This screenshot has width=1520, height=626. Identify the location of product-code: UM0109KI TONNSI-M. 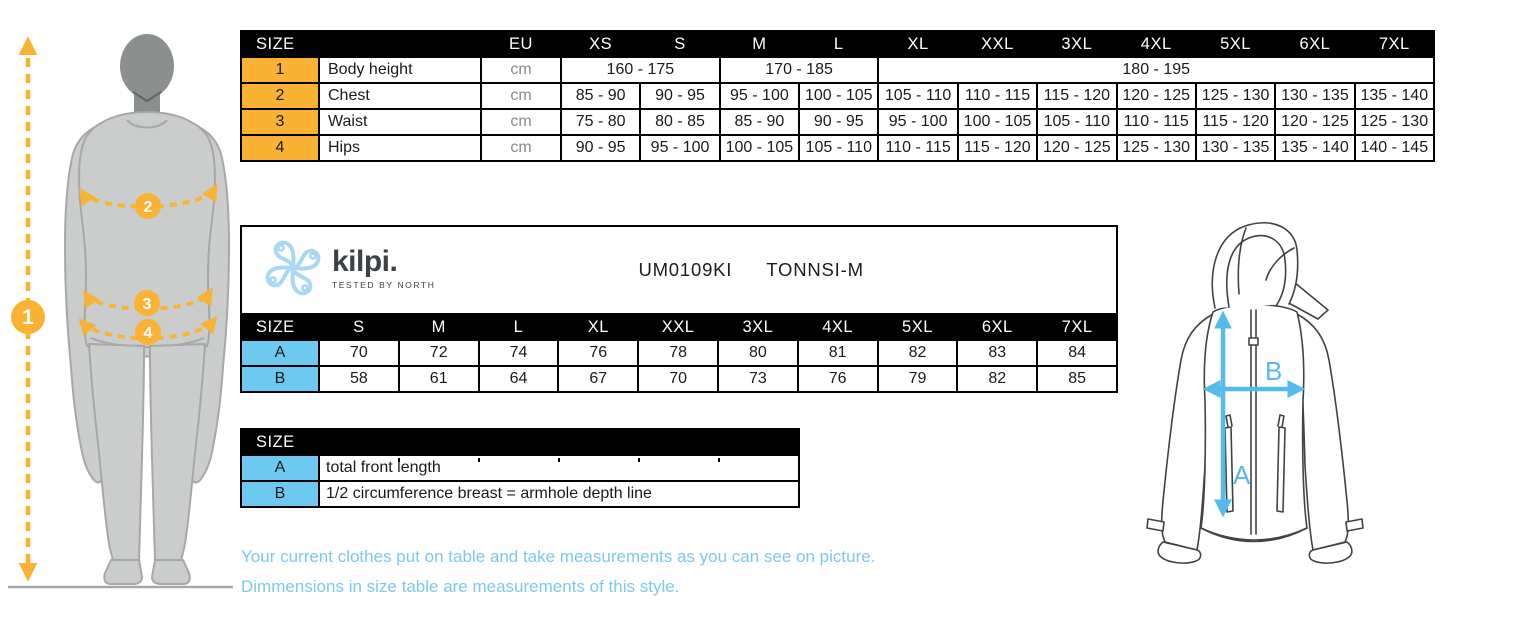
(750, 270).